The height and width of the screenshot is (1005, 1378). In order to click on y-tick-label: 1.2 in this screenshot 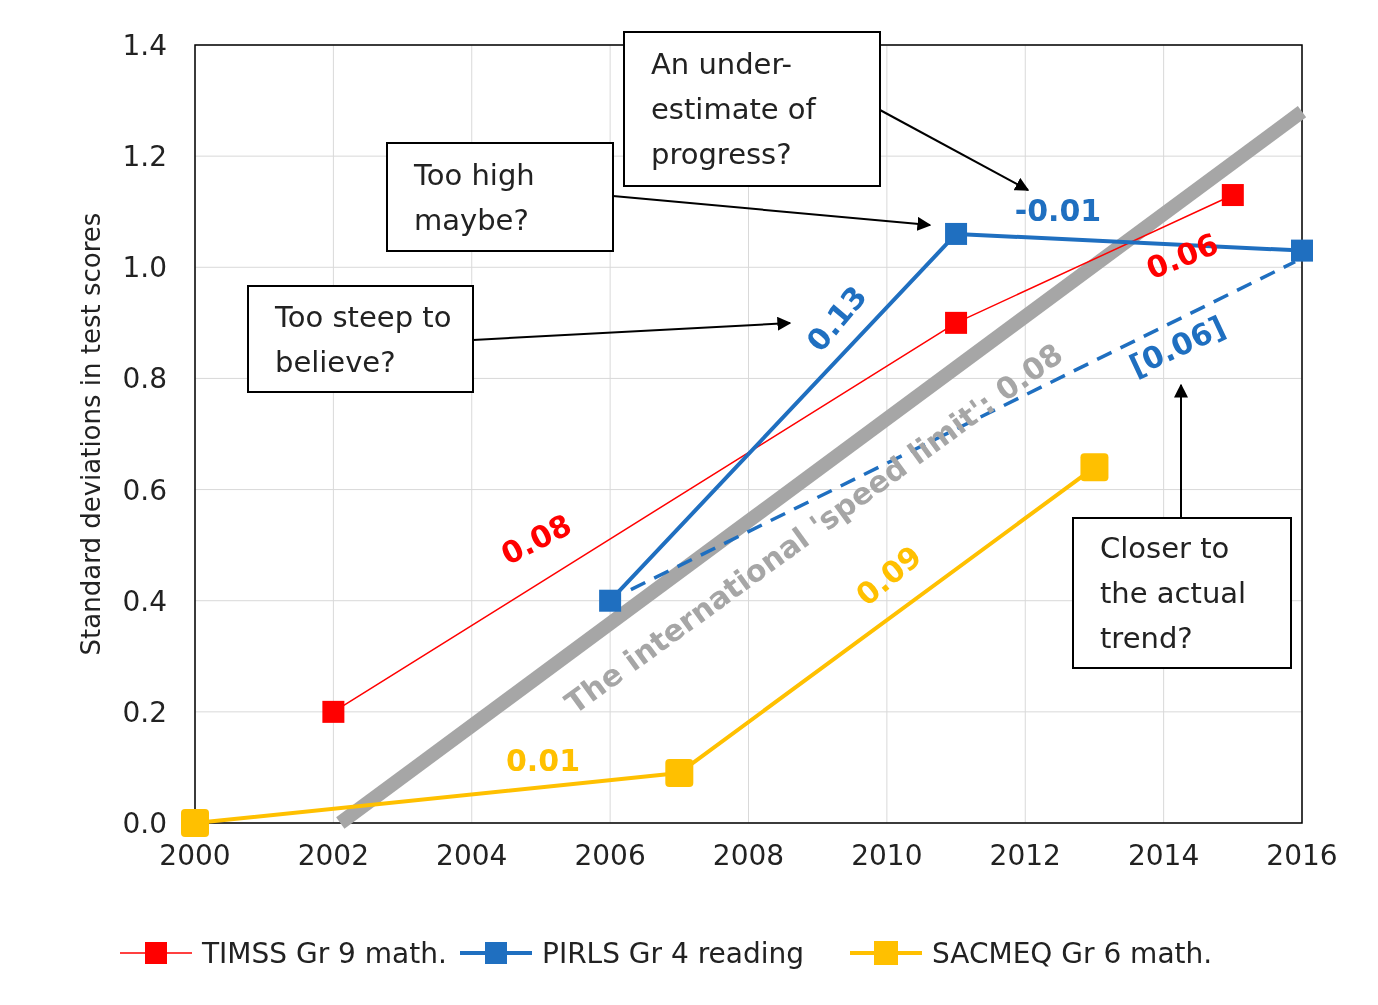, I will do `click(144, 157)`.